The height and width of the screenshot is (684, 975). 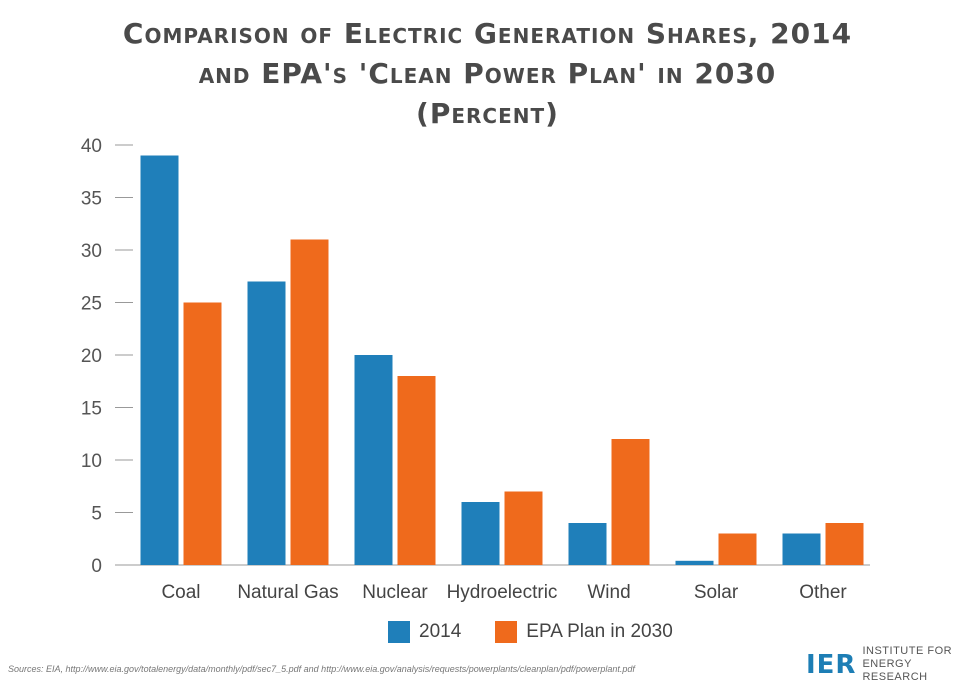 What do you see at coordinates (895, 670) in the screenshot?
I see `logo-line-2: ENERGY RESEARCH` at bounding box center [895, 670].